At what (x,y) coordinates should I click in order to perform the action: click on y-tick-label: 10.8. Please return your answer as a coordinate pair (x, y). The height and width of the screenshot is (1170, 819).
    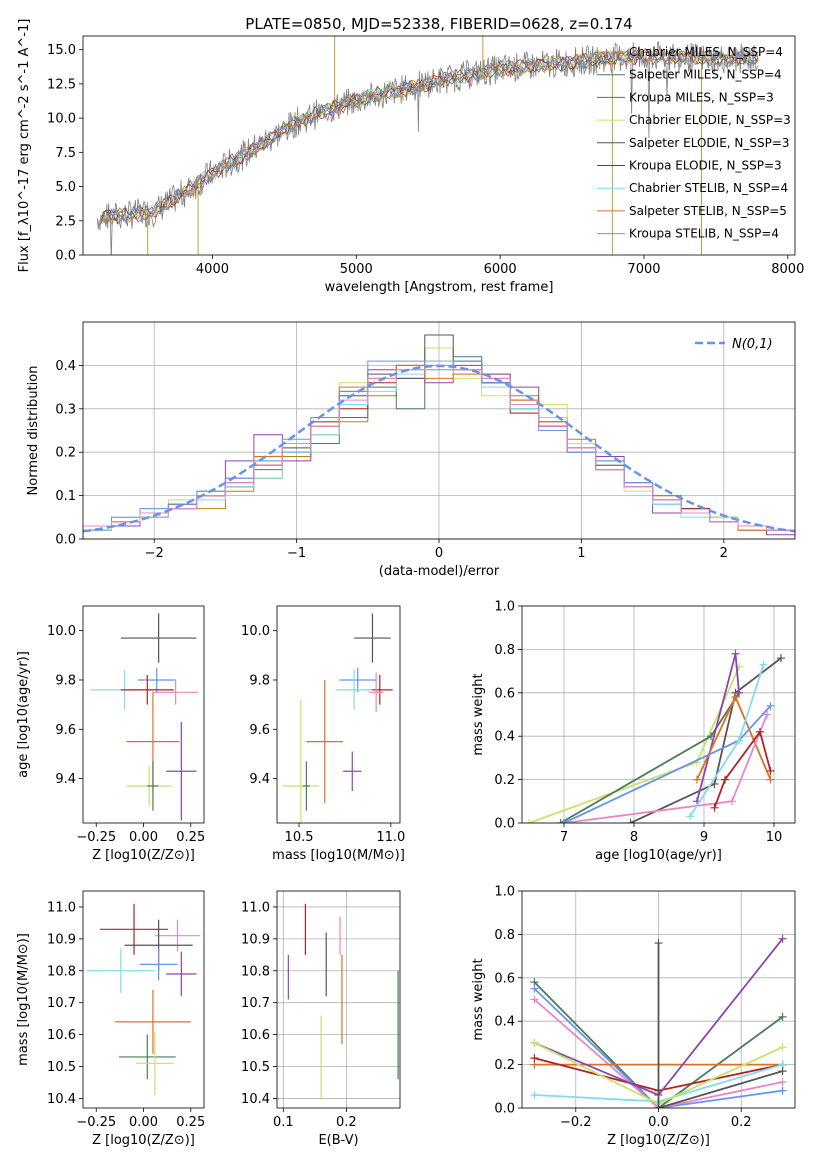
    Looking at the image, I should click on (61, 971).